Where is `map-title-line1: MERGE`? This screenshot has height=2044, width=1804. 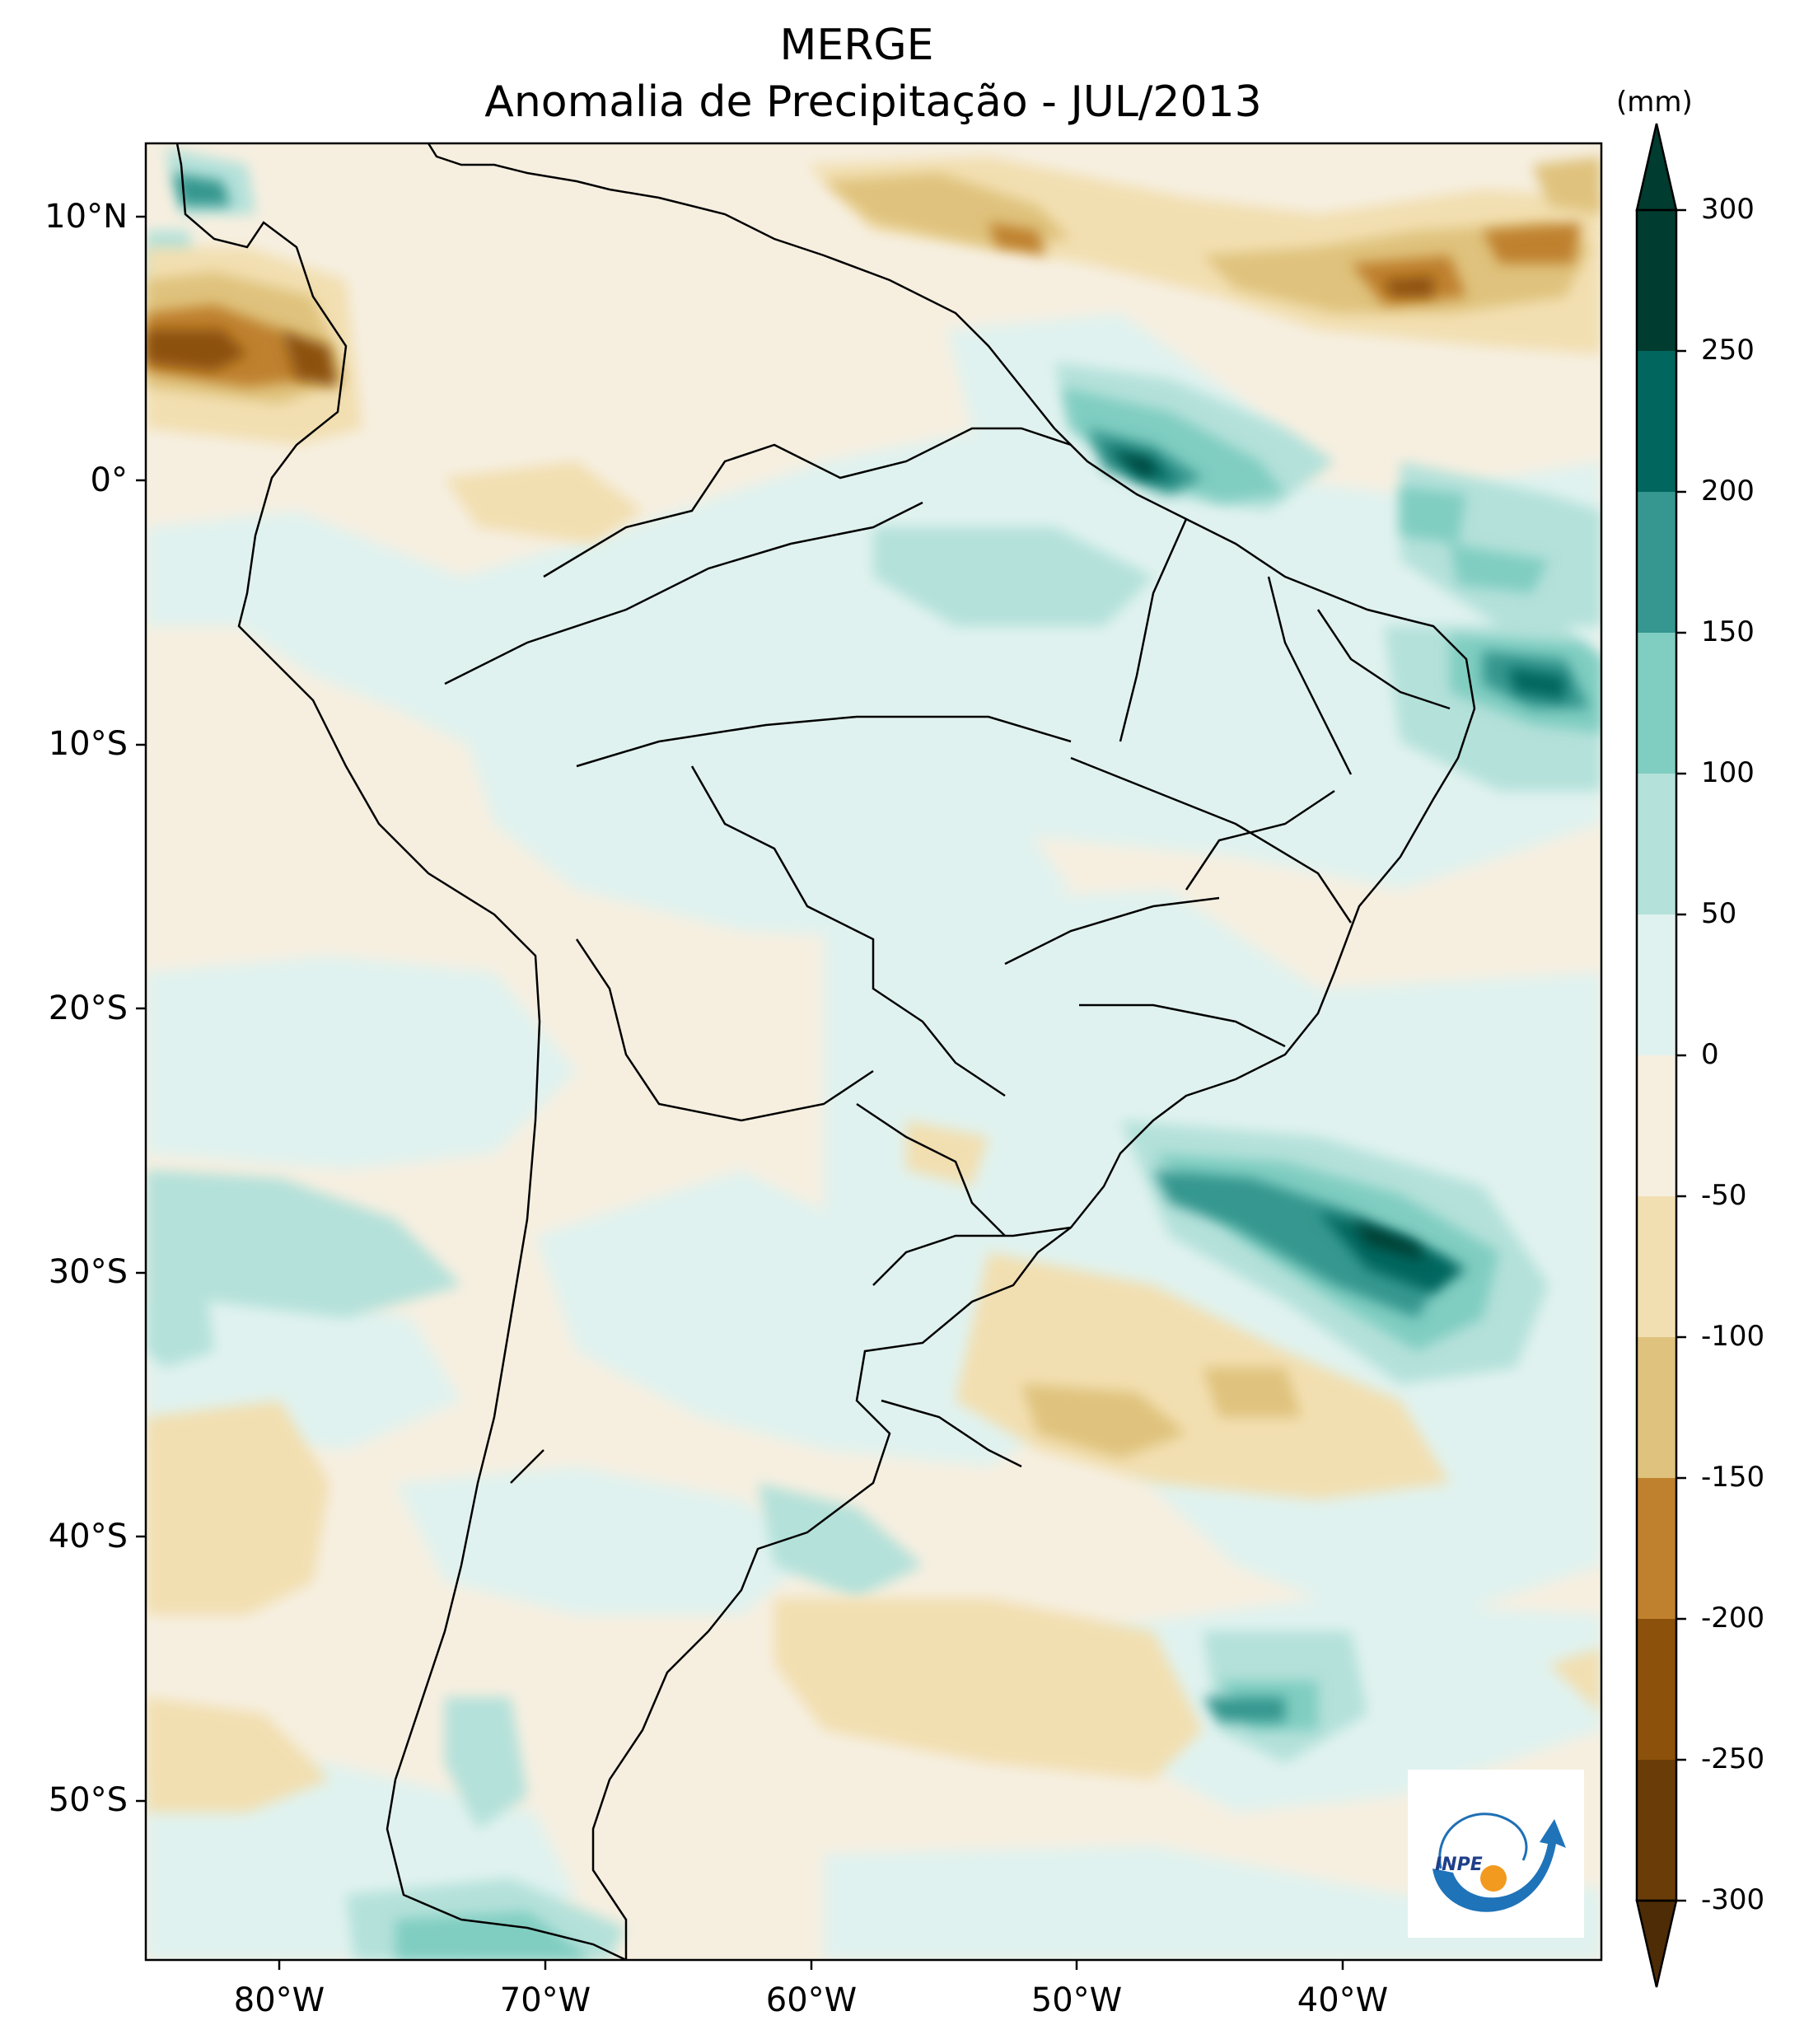
map-title-line1: MERGE is located at coordinates (856, 45).